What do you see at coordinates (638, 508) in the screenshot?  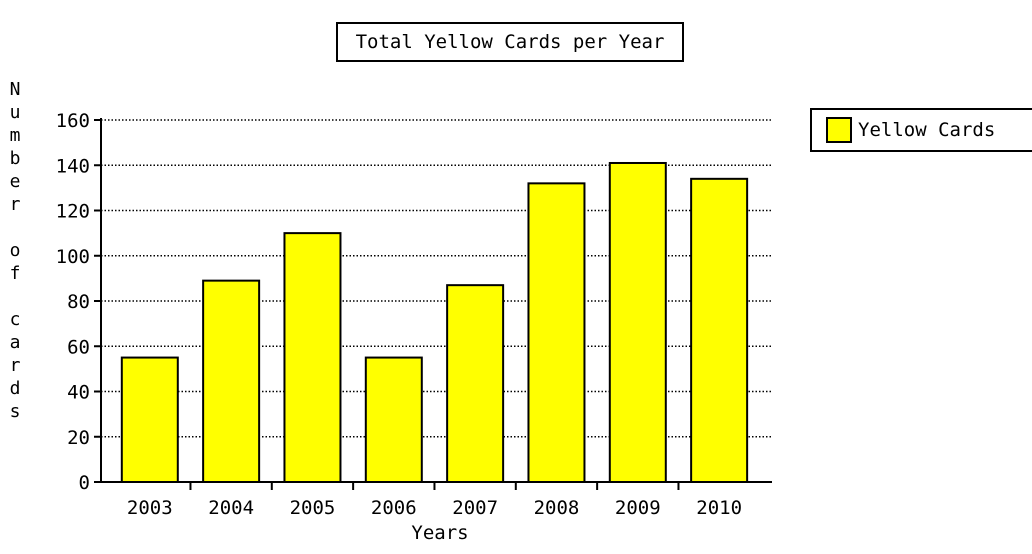 I see `x-tick-label: 2009` at bounding box center [638, 508].